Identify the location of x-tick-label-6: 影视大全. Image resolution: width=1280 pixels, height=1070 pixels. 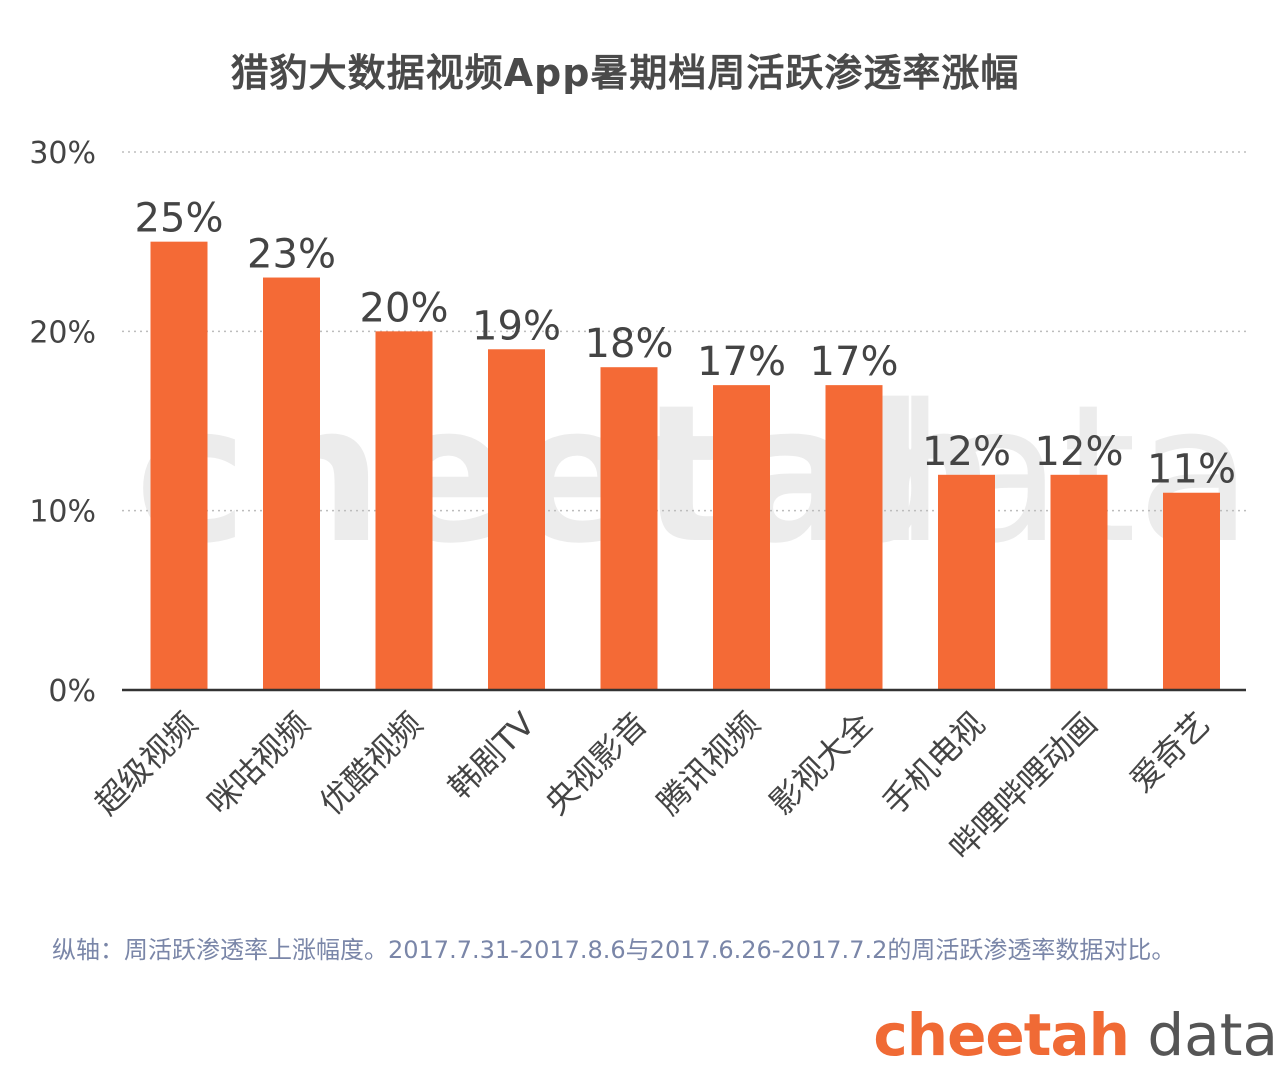
(820, 763).